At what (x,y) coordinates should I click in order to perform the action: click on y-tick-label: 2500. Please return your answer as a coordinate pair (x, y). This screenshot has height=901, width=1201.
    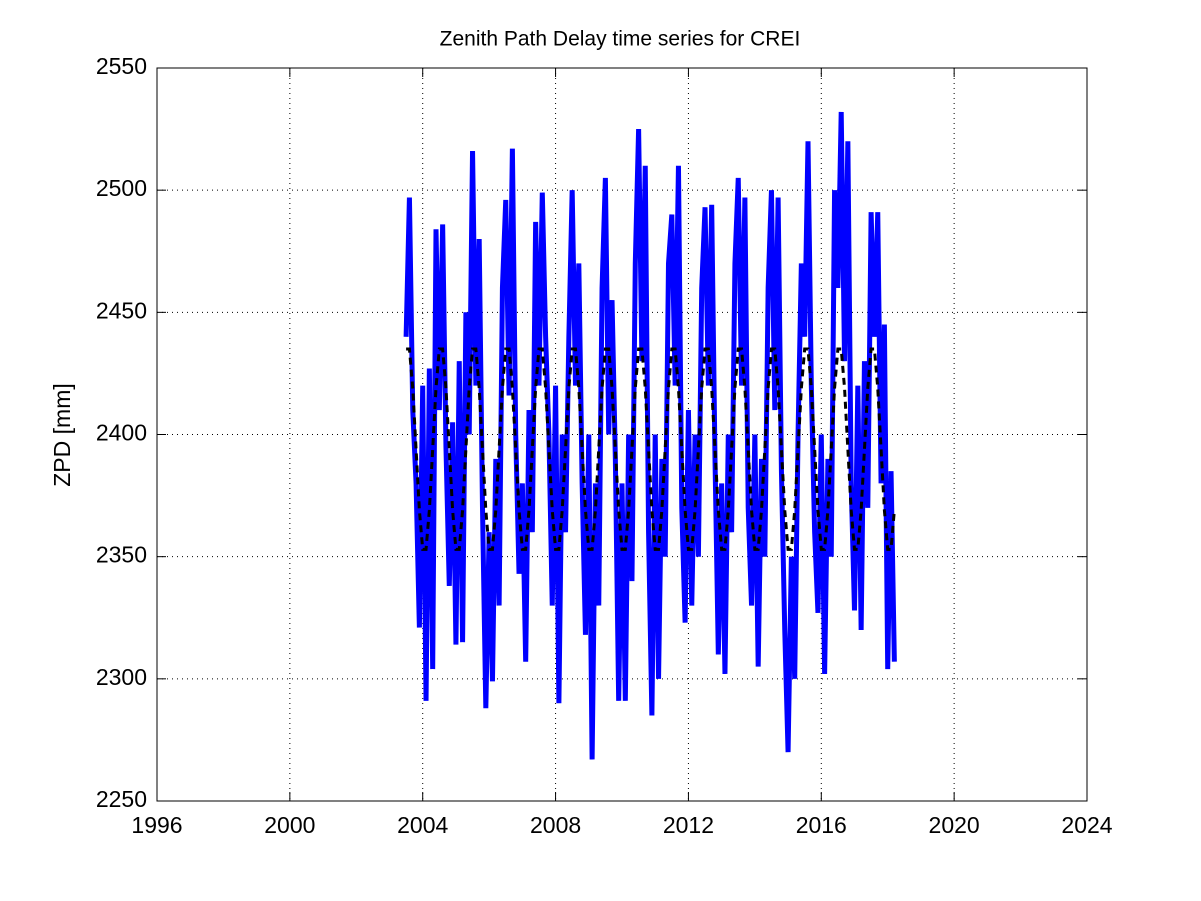
    Looking at the image, I should click on (121, 188).